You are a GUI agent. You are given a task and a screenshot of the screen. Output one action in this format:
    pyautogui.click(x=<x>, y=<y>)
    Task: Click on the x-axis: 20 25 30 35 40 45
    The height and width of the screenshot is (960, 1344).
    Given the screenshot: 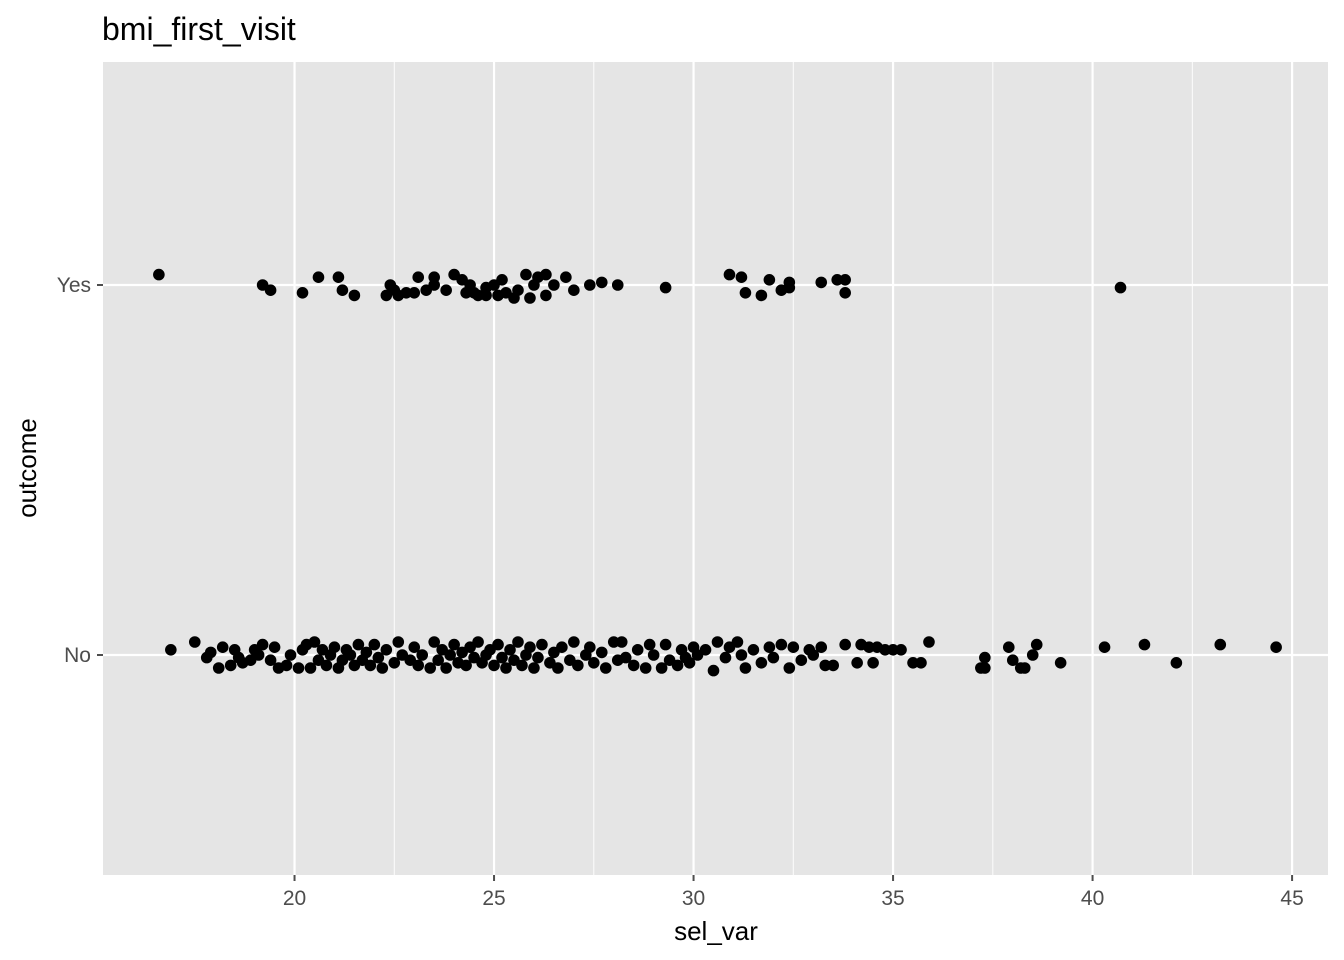 What is the action you would take?
    pyautogui.click(x=793, y=892)
    